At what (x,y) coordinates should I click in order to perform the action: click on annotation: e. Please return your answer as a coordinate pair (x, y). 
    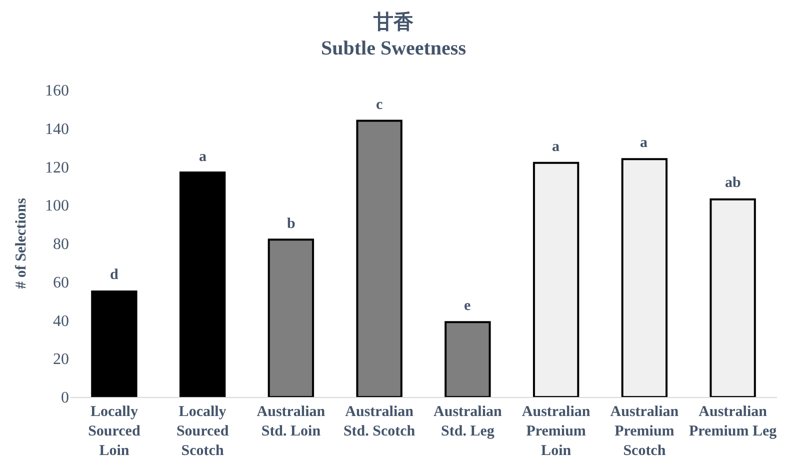
    Looking at the image, I should click on (467, 306).